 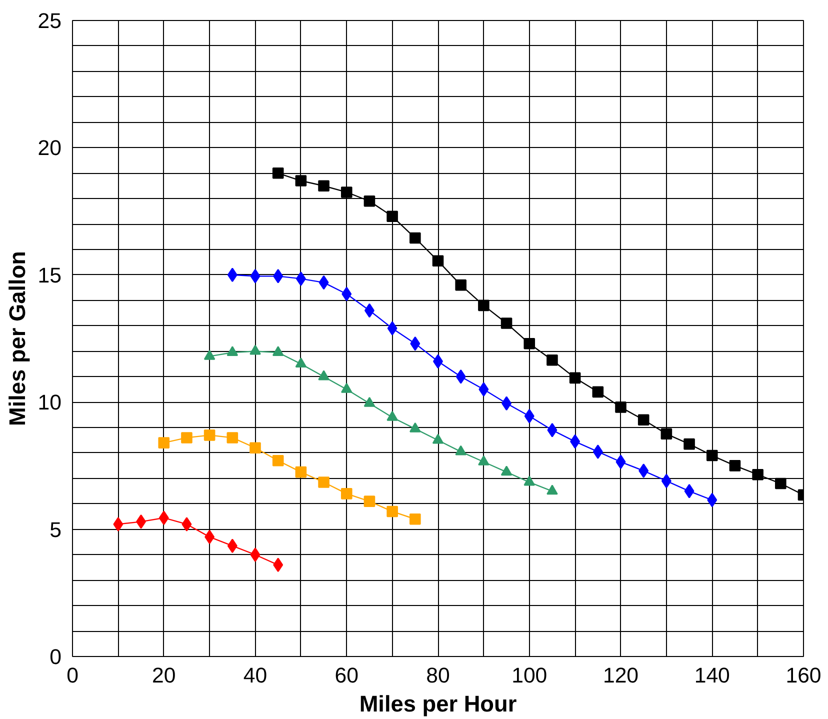 What do you see at coordinates (164, 676) in the screenshot?
I see `x-tick-label: 20` at bounding box center [164, 676].